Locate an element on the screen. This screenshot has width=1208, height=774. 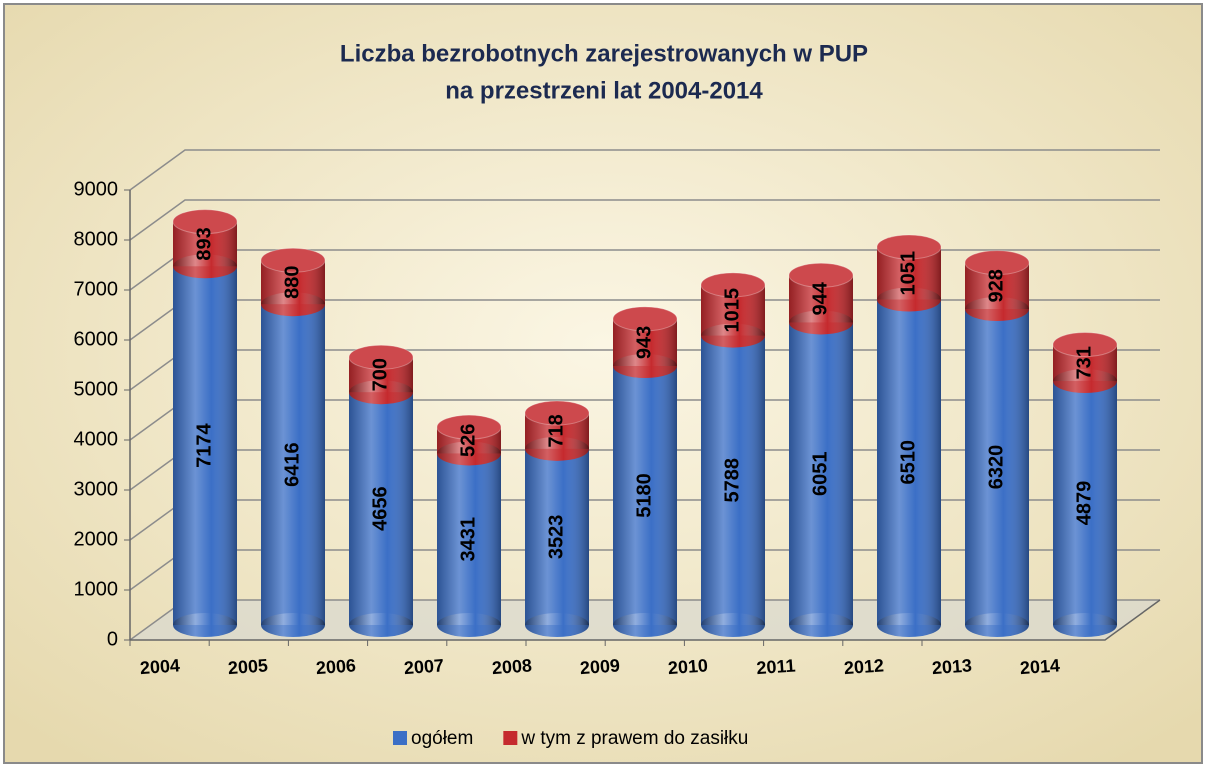
y-tick-label: 2000 is located at coordinates (96, 539).